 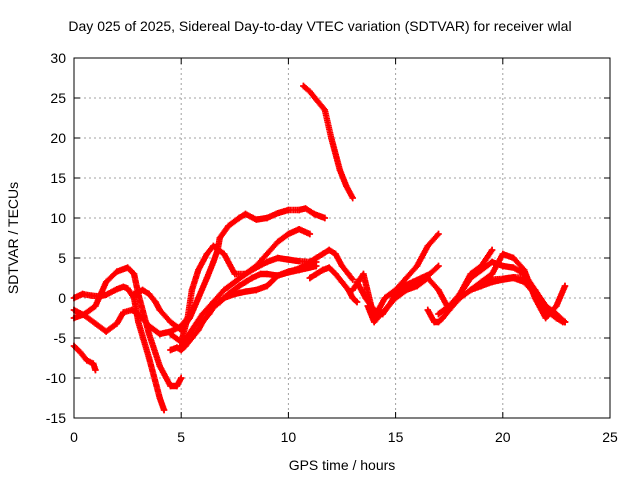 I want to click on x-tick-label: 15, so click(x=396, y=437).